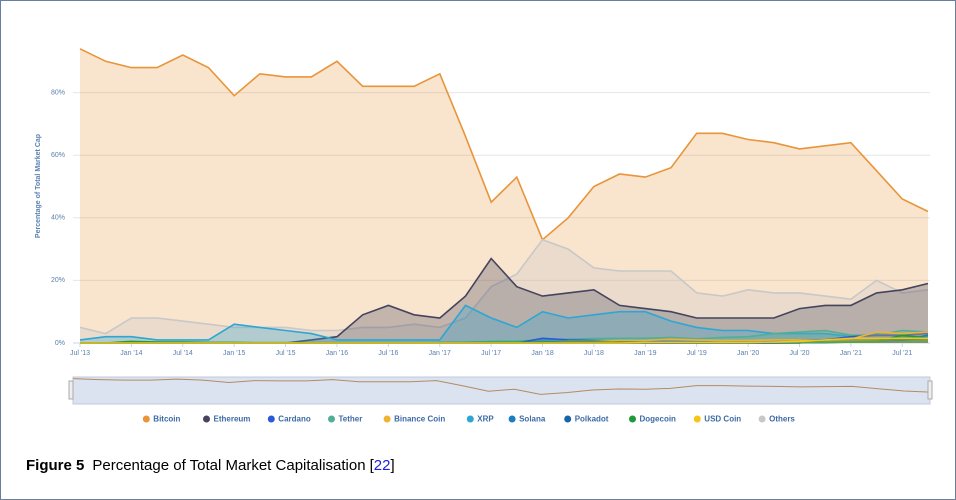  What do you see at coordinates (388, 353) in the screenshot?
I see `x-tick-label: Jul '16` at bounding box center [388, 353].